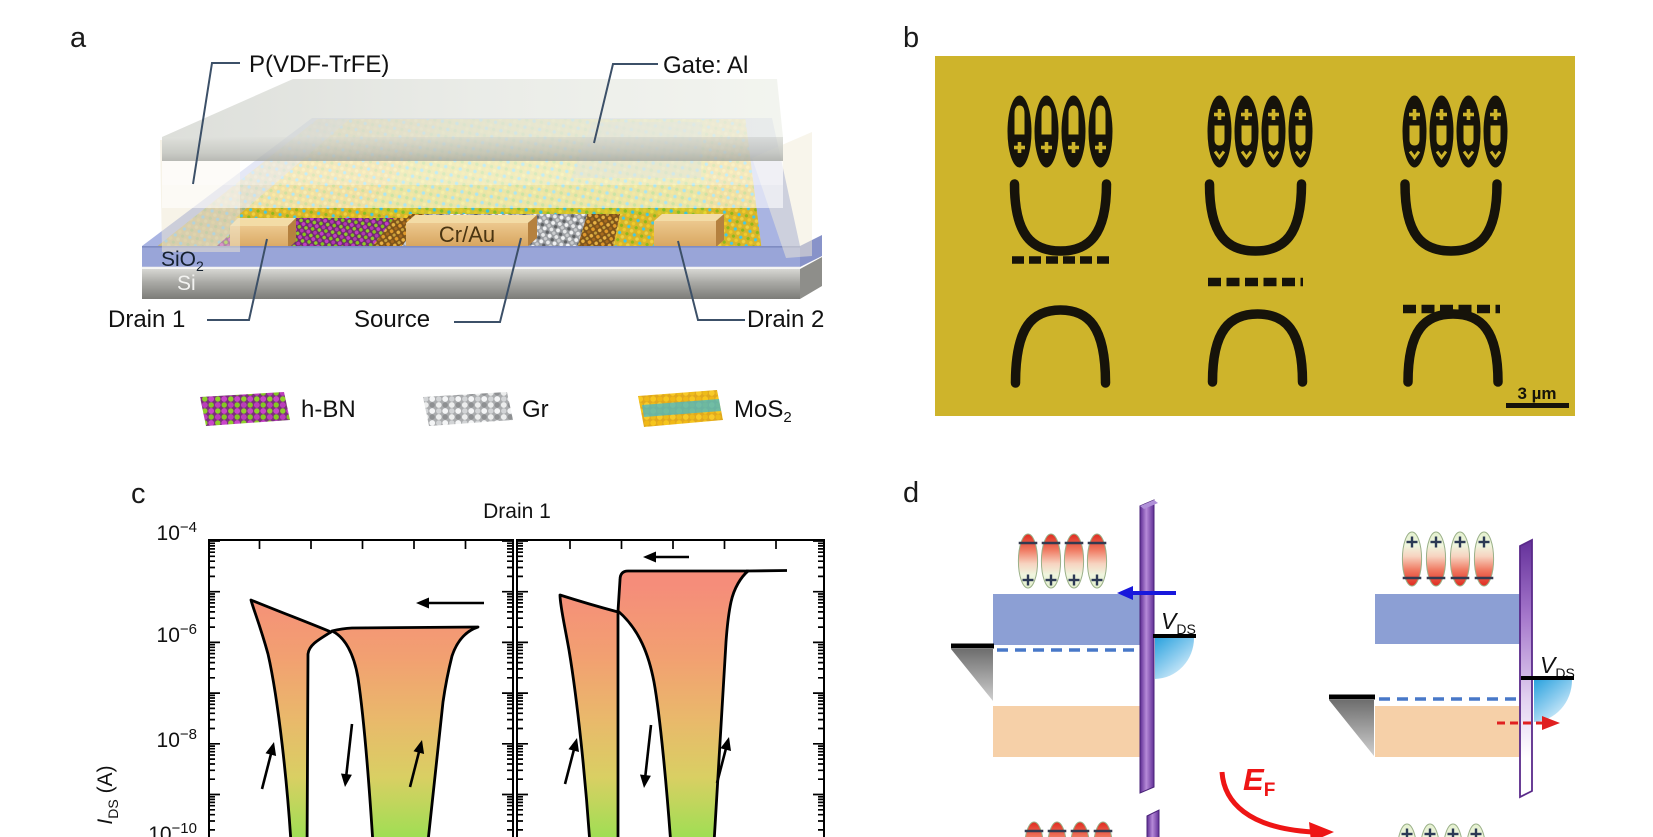 The image size is (1653, 837). Describe the element at coordinates (392, 319) in the screenshot. I see `svg-text: Source` at that location.